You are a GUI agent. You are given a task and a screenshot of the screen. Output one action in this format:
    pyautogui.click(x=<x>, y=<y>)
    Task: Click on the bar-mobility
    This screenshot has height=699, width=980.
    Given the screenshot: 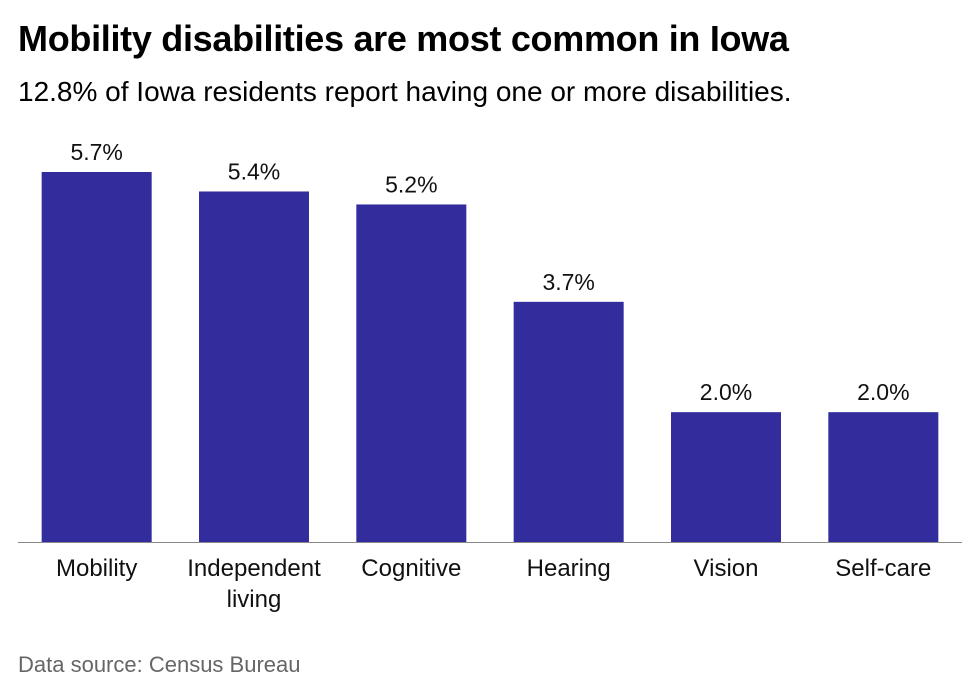 What is the action you would take?
    pyautogui.click(x=96, y=357)
    